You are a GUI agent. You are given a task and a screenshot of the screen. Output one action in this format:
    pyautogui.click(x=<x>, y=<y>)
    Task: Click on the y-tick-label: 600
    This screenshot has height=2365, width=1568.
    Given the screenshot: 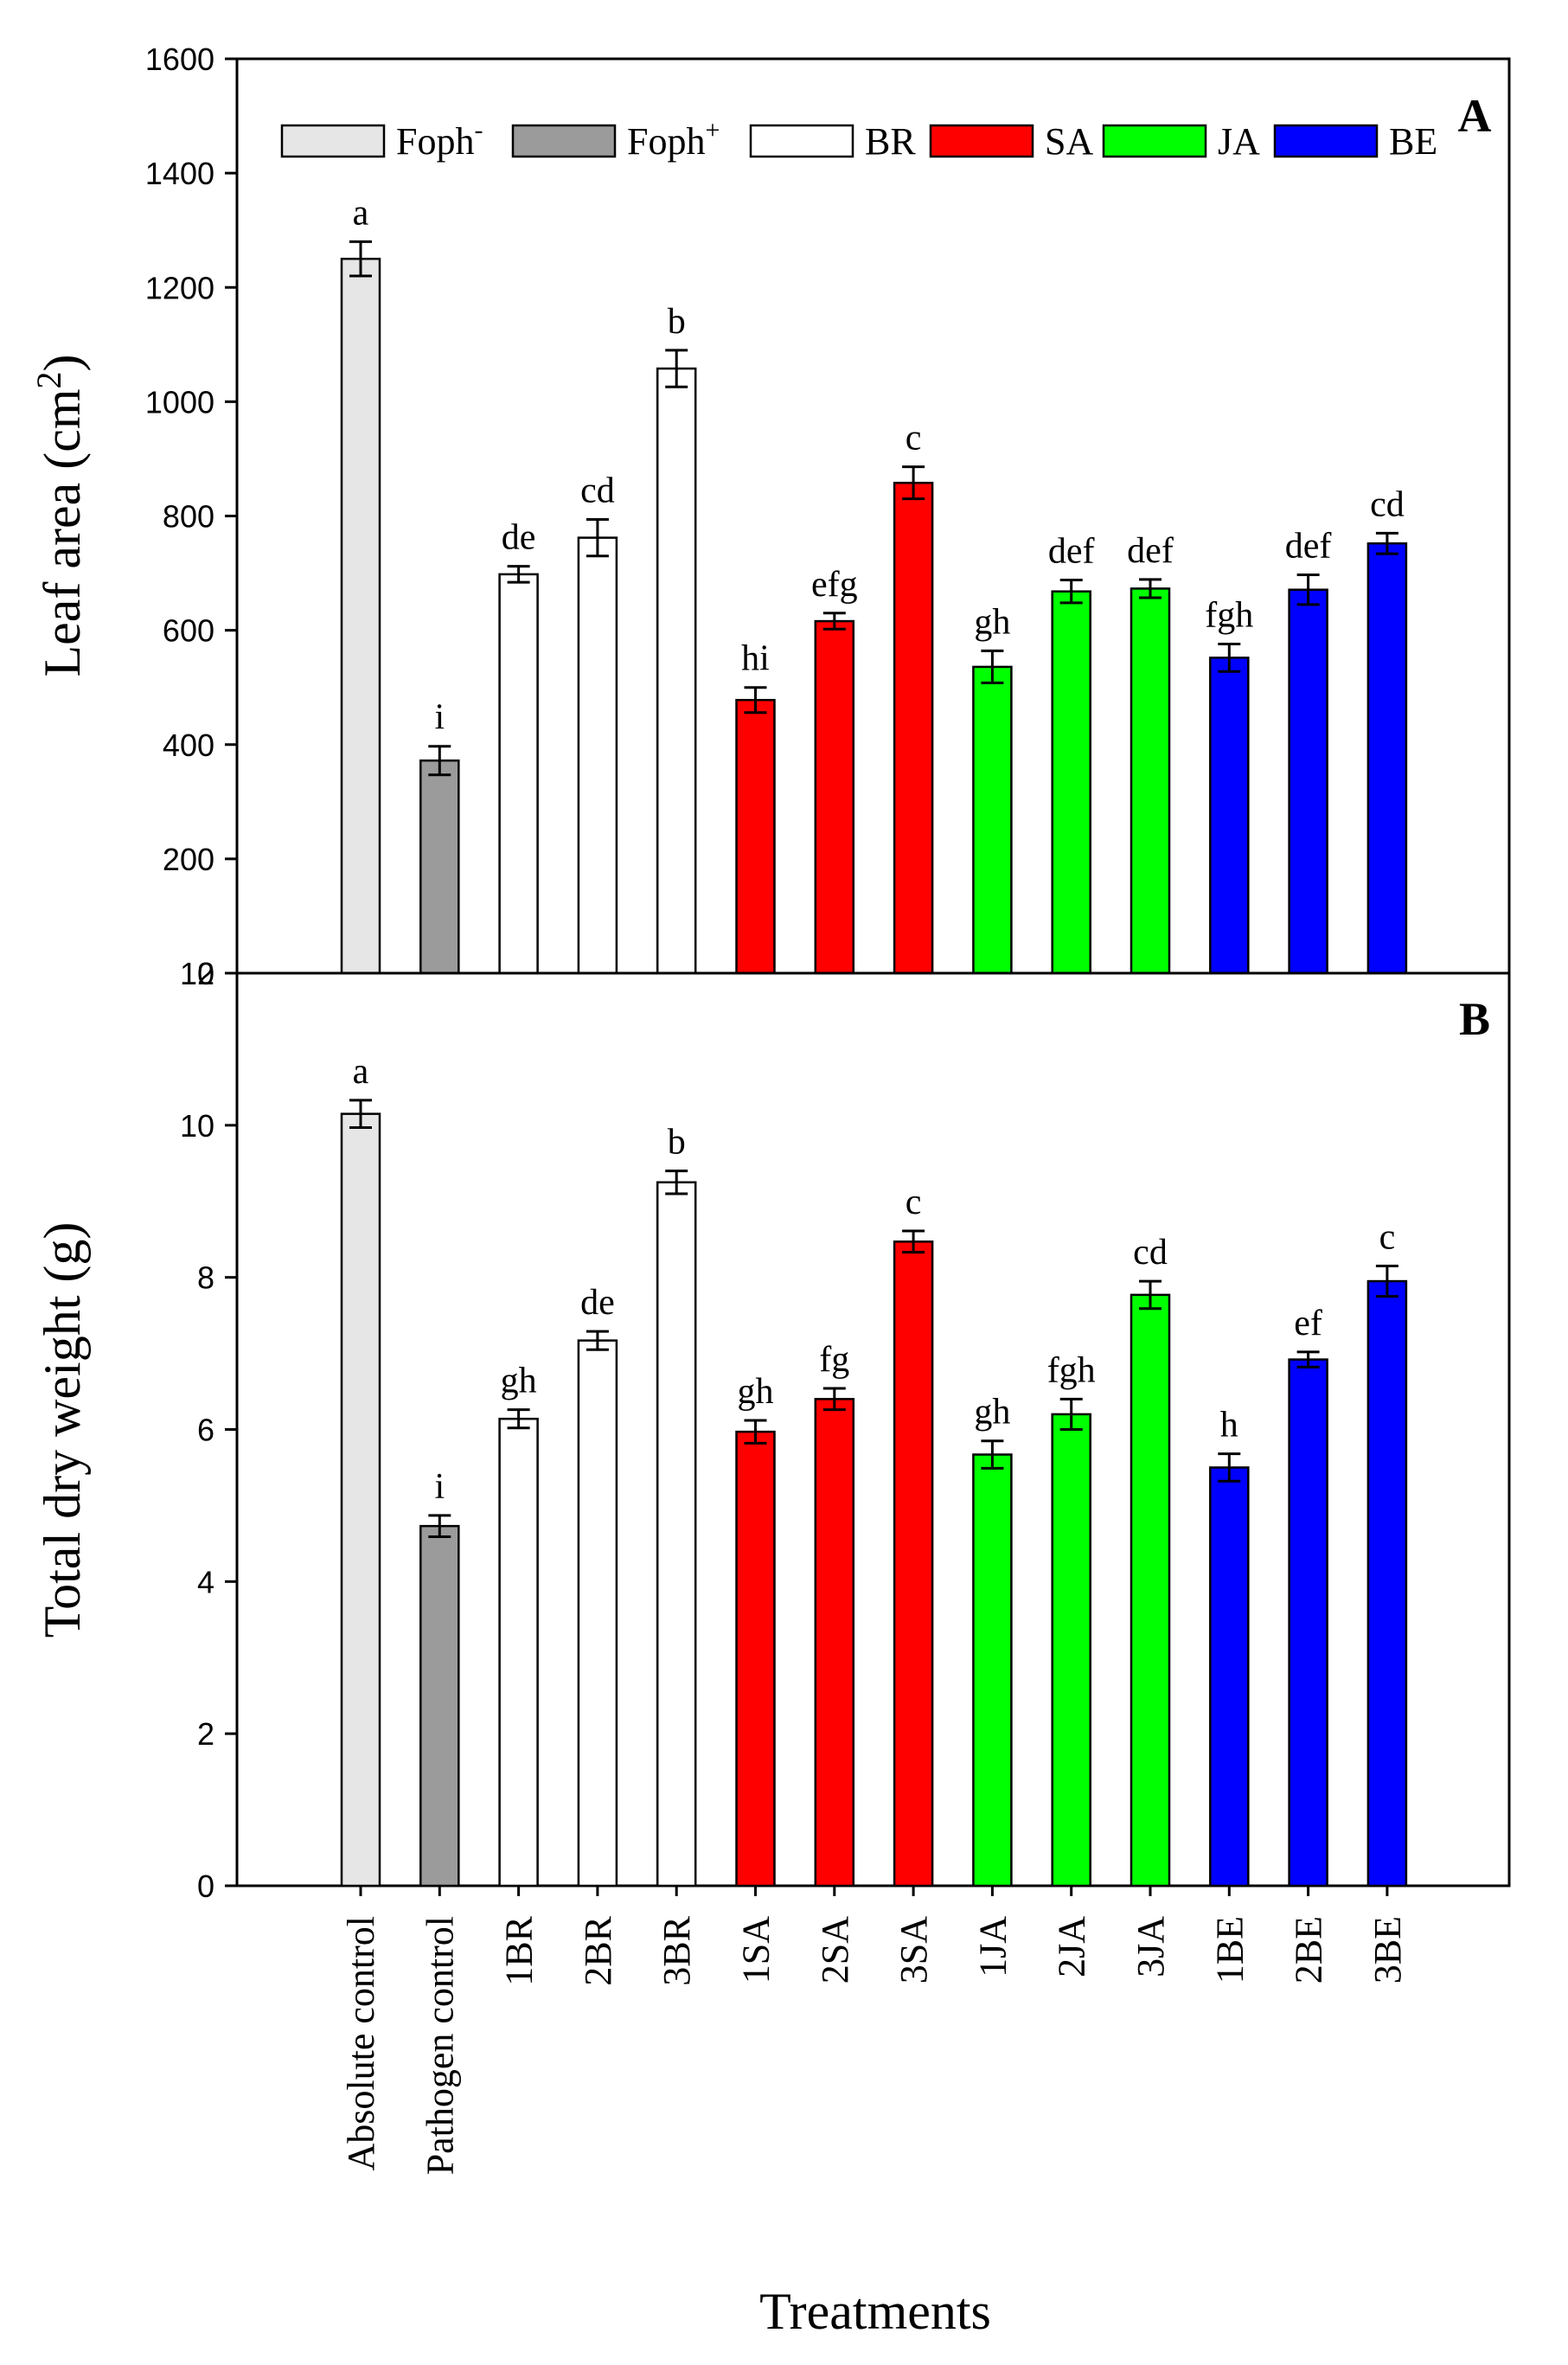 What is the action you would take?
    pyautogui.click(x=188, y=631)
    